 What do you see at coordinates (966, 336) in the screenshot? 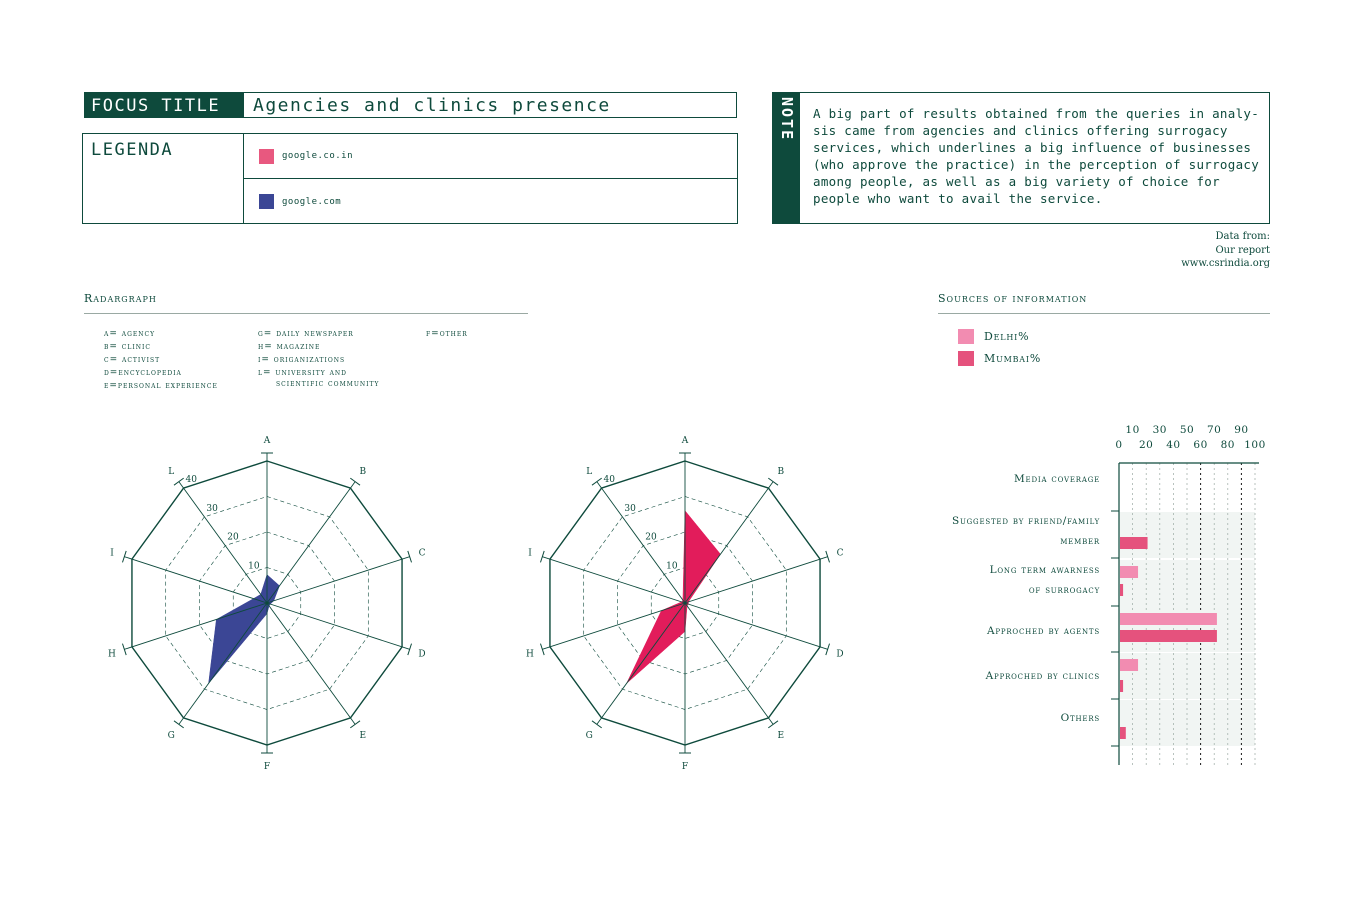
I see `legend-swatch-delhi` at bounding box center [966, 336].